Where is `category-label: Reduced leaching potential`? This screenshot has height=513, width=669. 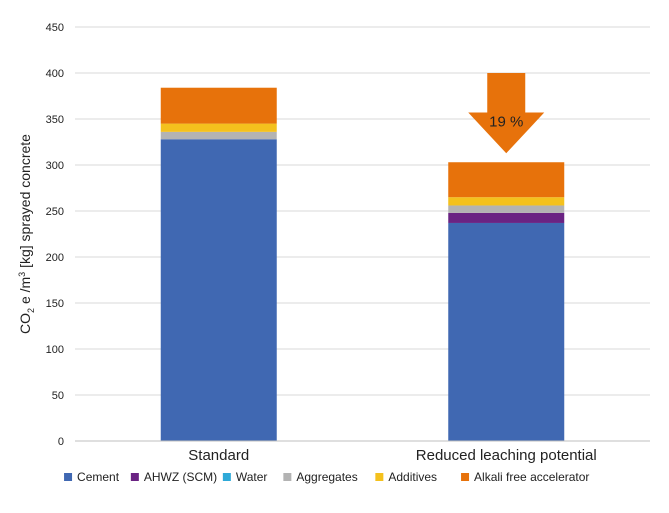 category-label: Reduced leaching potential is located at coordinates (506, 455).